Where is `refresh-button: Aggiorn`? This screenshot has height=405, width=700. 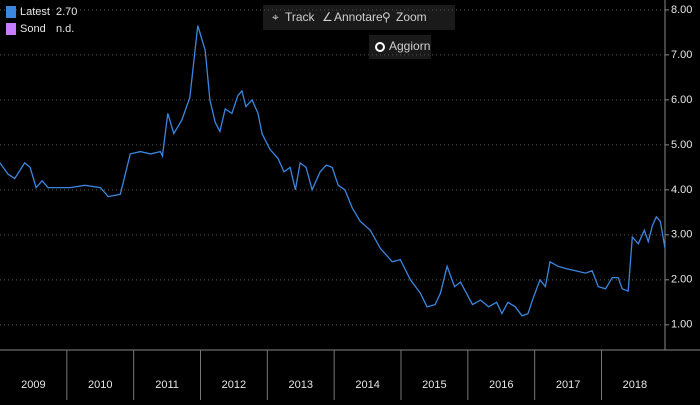
refresh-button: Aggiorn is located at coordinates (409, 46).